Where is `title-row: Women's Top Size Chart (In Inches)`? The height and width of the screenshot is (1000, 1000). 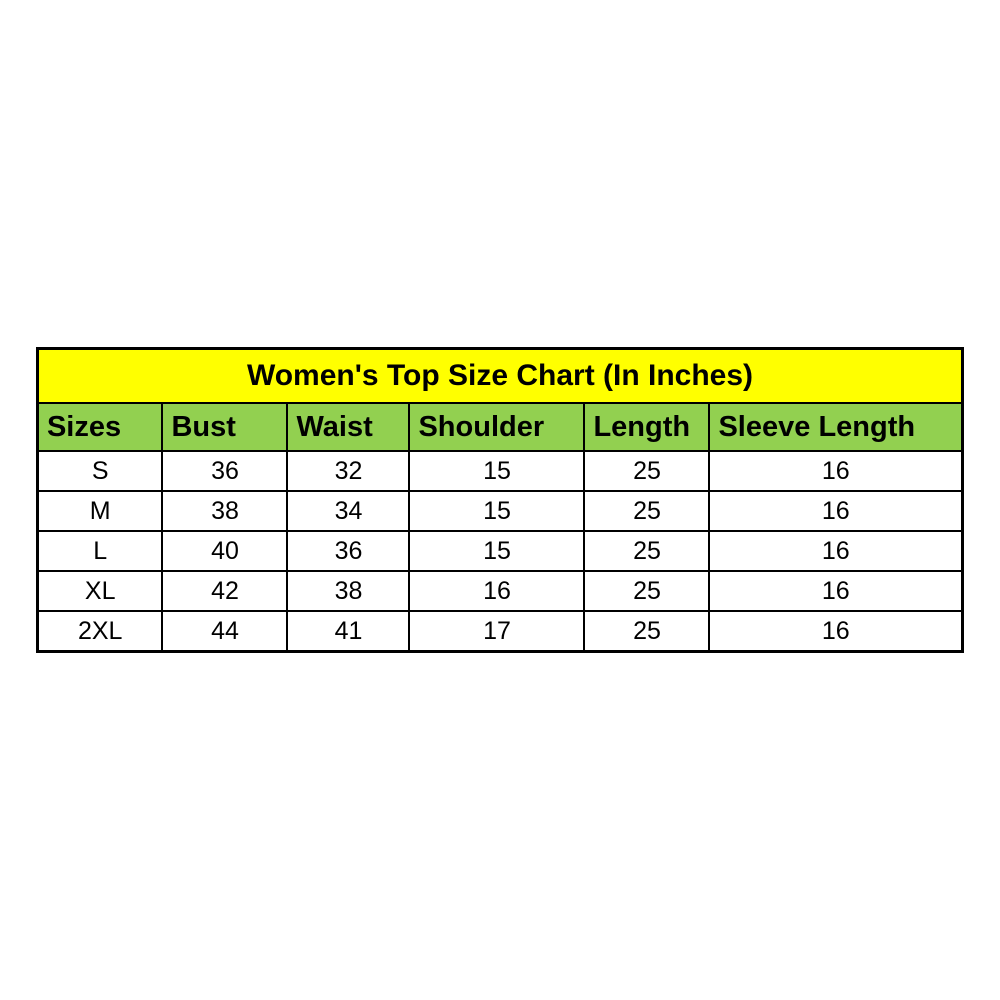
title-row: Women's Top Size Chart (In Inches) is located at coordinates (500, 375).